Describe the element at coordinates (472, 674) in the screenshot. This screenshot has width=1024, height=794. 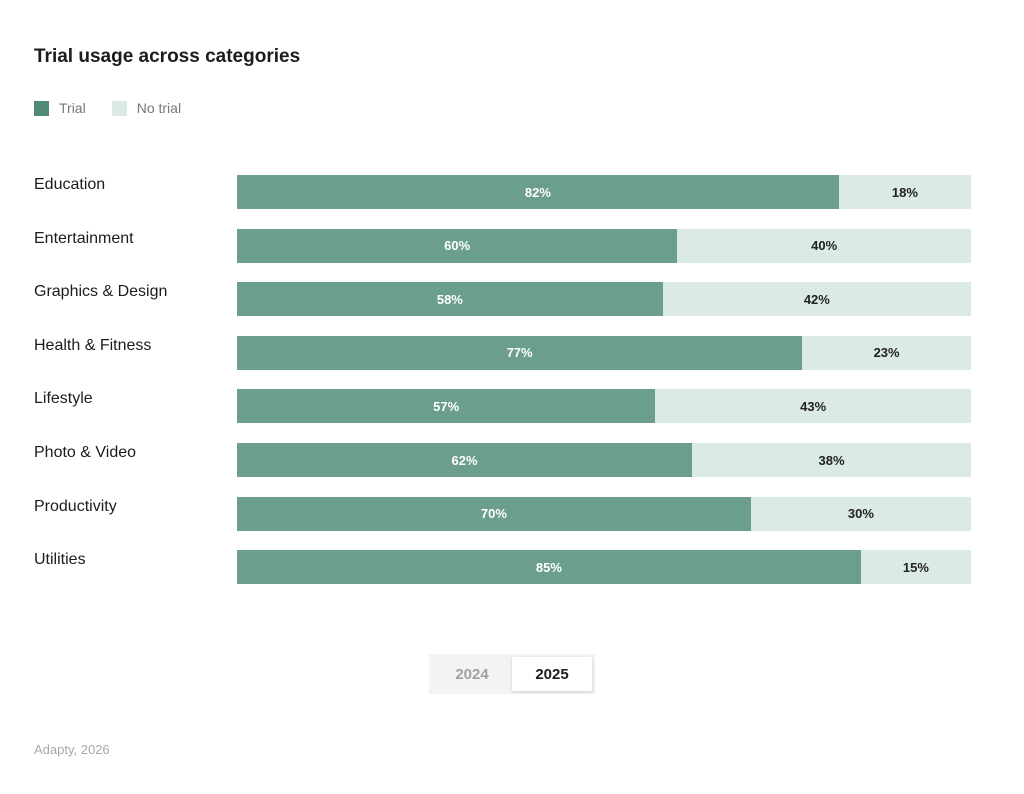
I see `year-2024-button: 2024` at that location.